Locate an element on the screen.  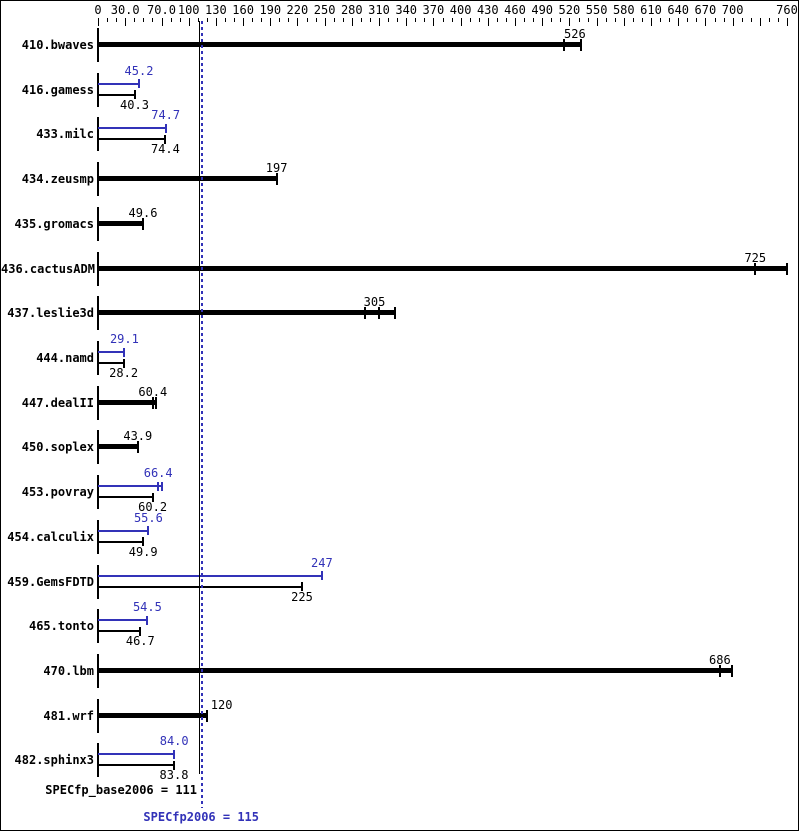
value-label-base: 225 is located at coordinates (302, 596).